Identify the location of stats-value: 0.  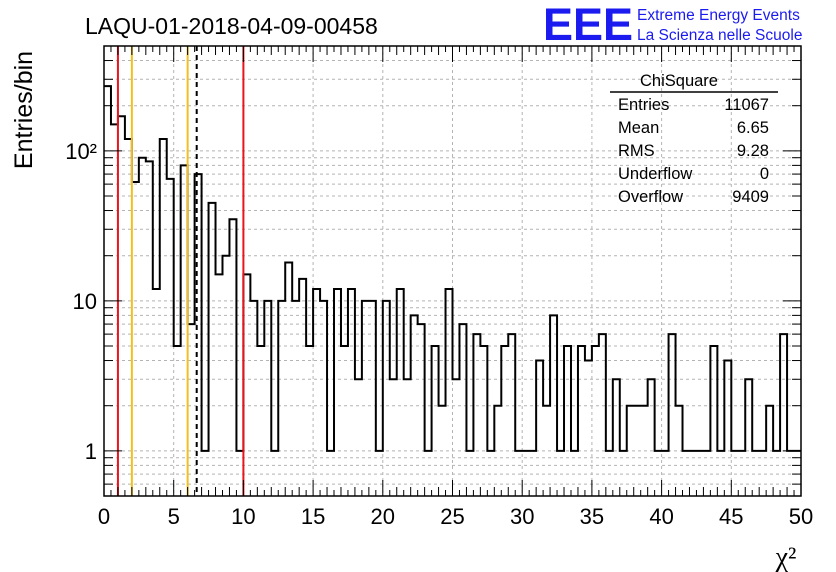
(764, 174).